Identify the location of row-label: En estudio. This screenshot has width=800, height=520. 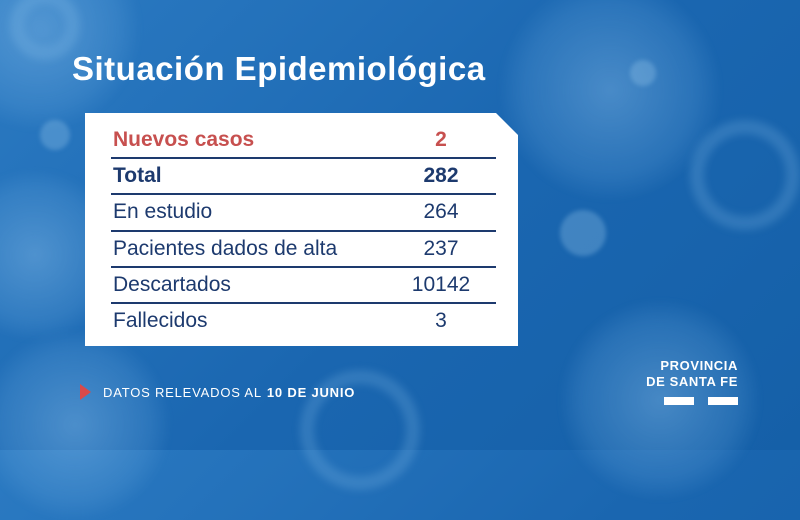
(163, 212).